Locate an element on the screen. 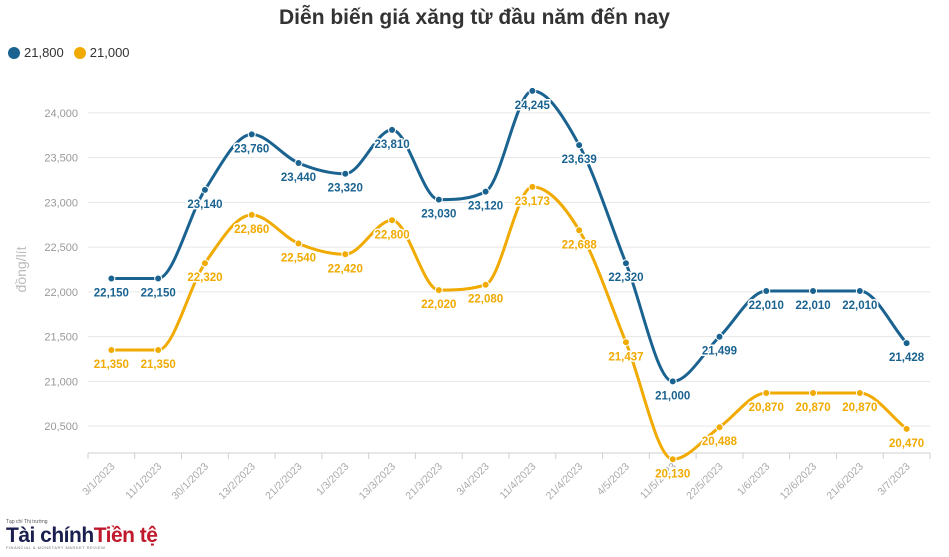 The image size is (949, 557). data-label-series-2: 22,540 is located at coordinates (298, 259).